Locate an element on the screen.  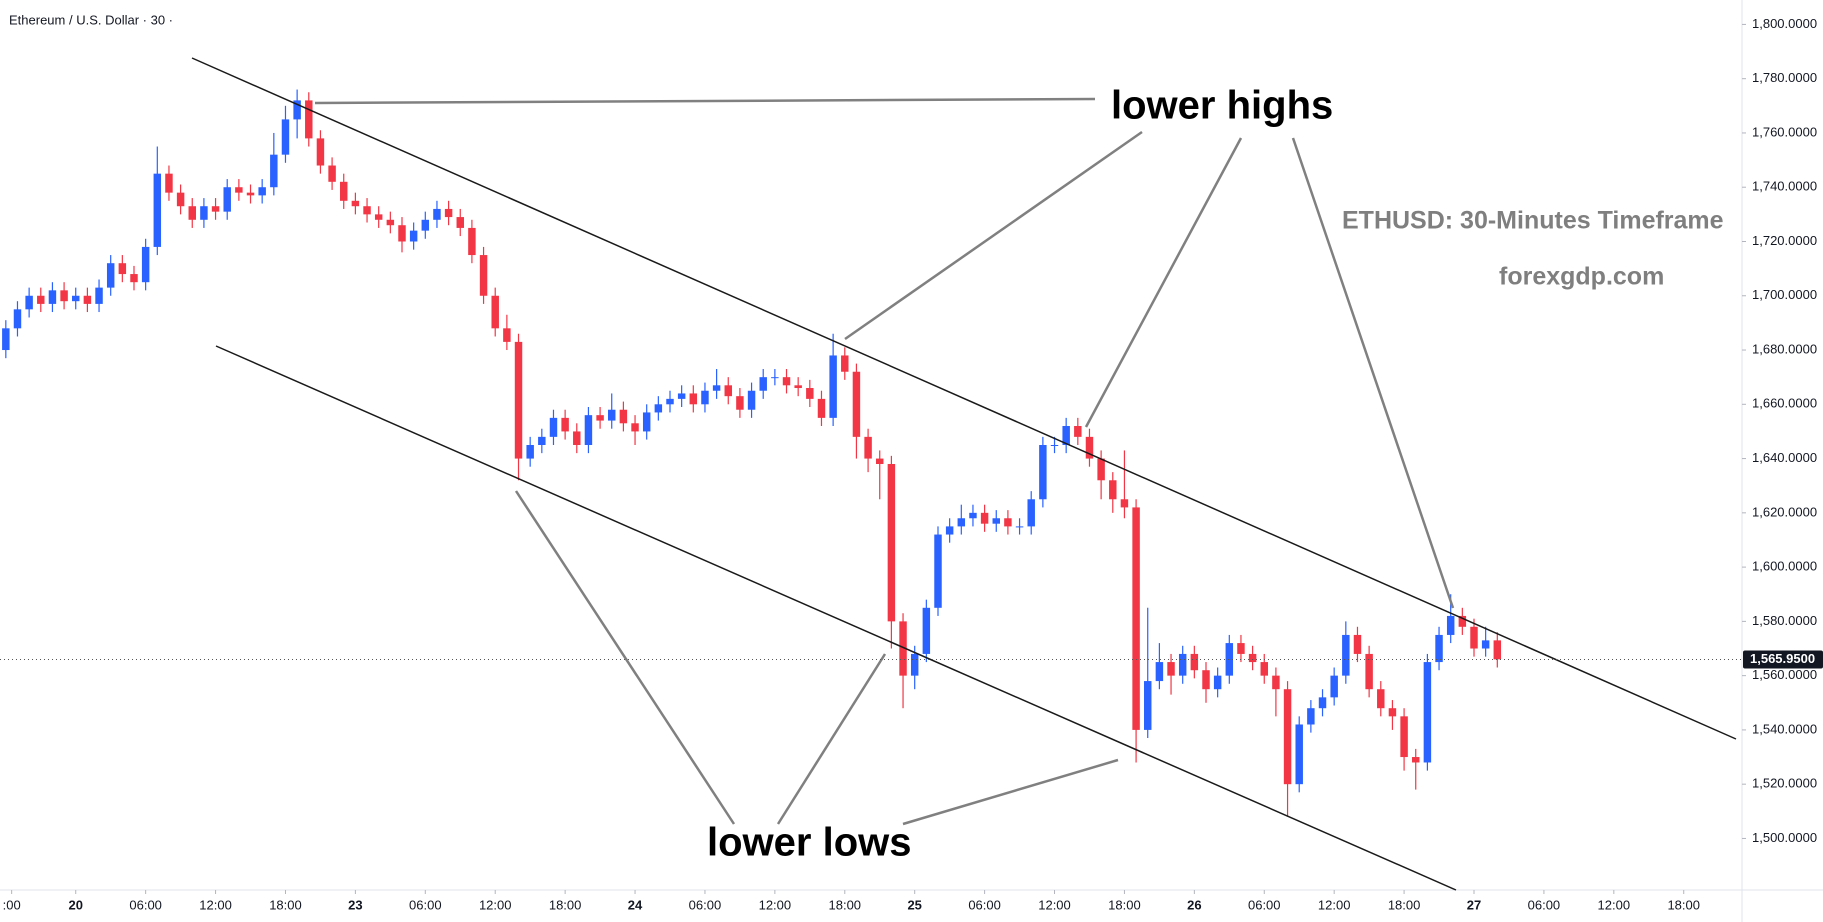
last-price-box is located at coordinates (1783, 659).